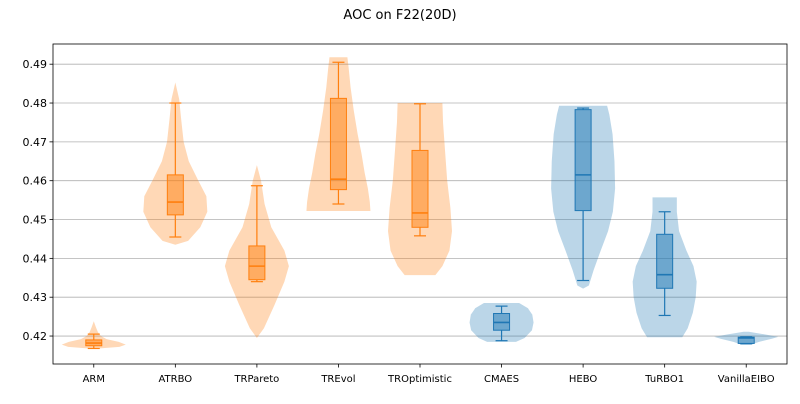 The height and width of the screenshot is (404, 800). I want to click on x-tick-label: HEBO, so click(583, 379).